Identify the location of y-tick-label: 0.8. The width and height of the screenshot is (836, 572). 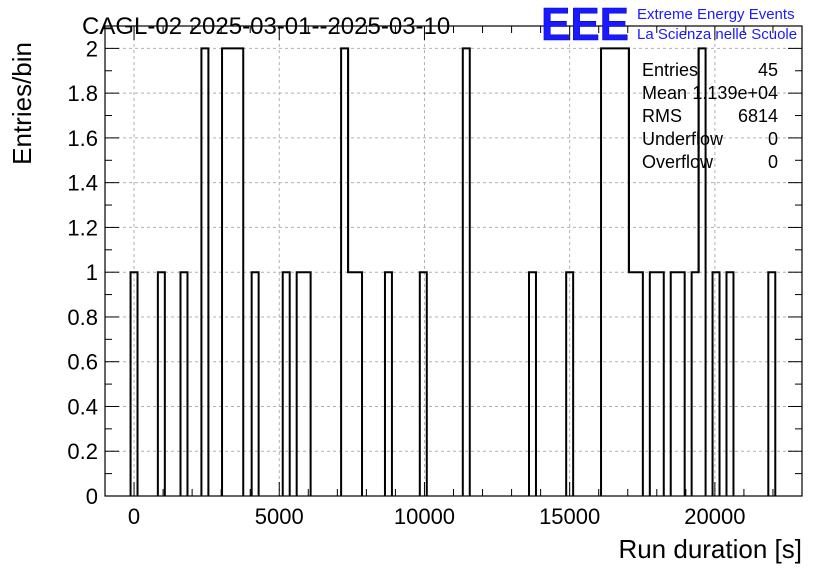
(82, 317).